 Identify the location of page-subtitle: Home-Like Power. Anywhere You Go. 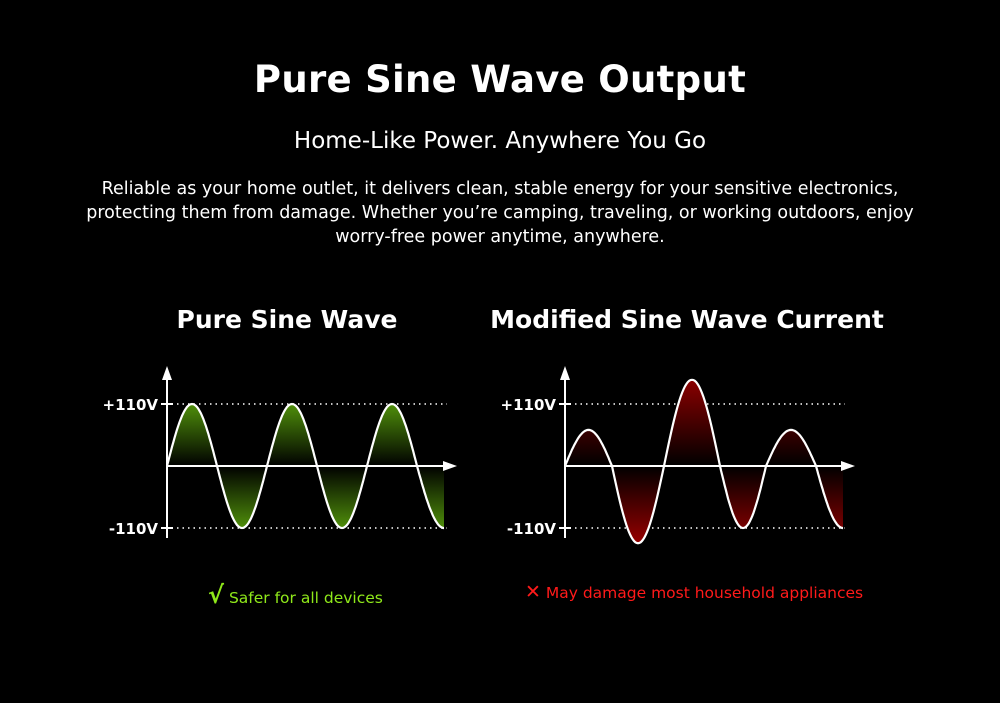
(500, 141).